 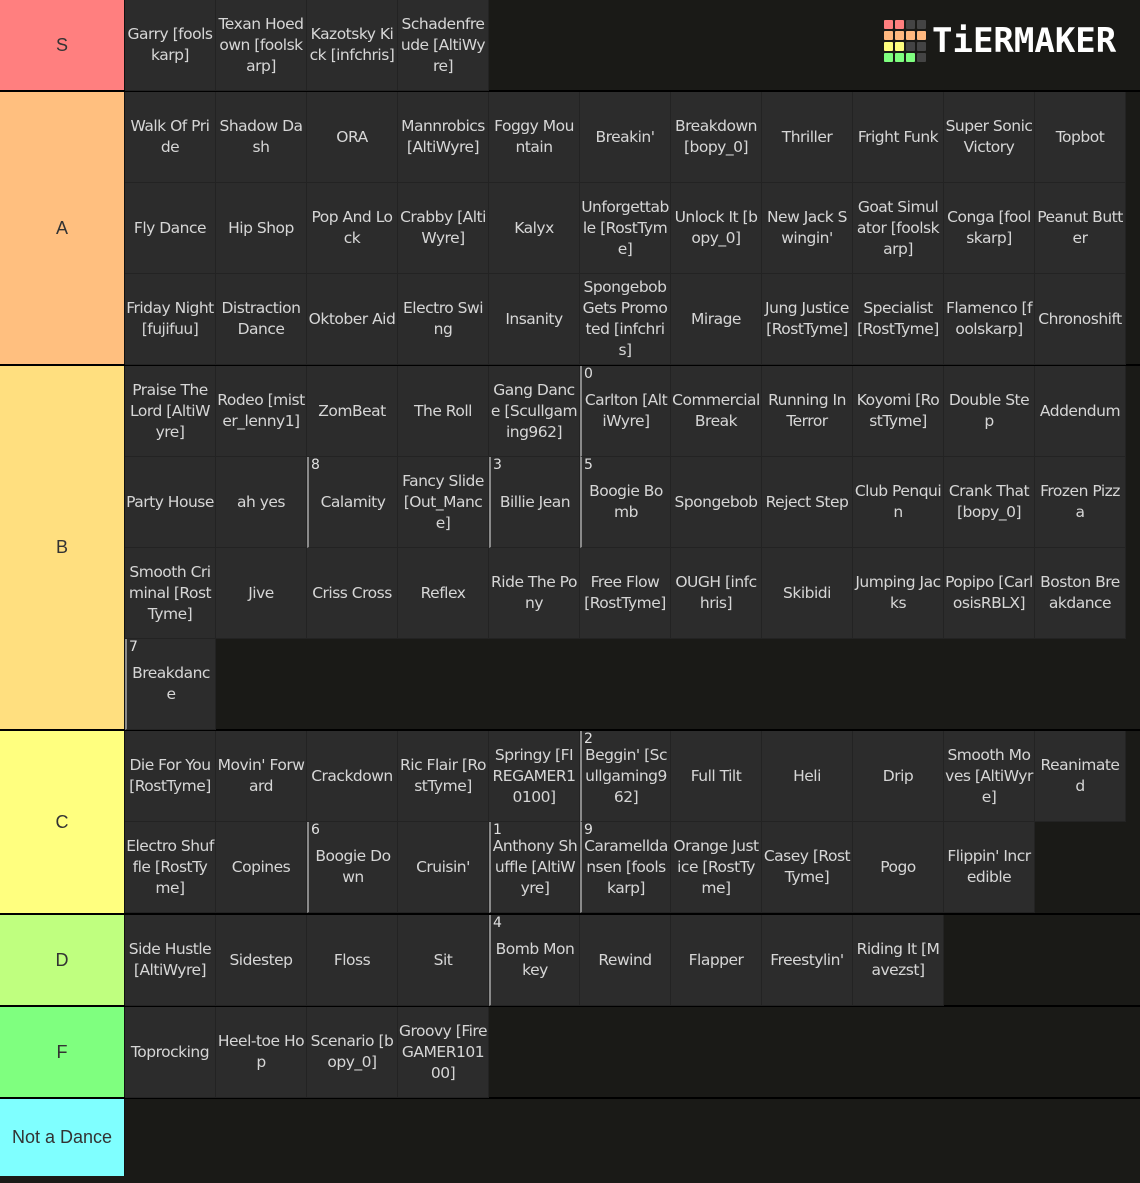 I want to click on dance-tile: Freestylin', so click(x=807, y=960).